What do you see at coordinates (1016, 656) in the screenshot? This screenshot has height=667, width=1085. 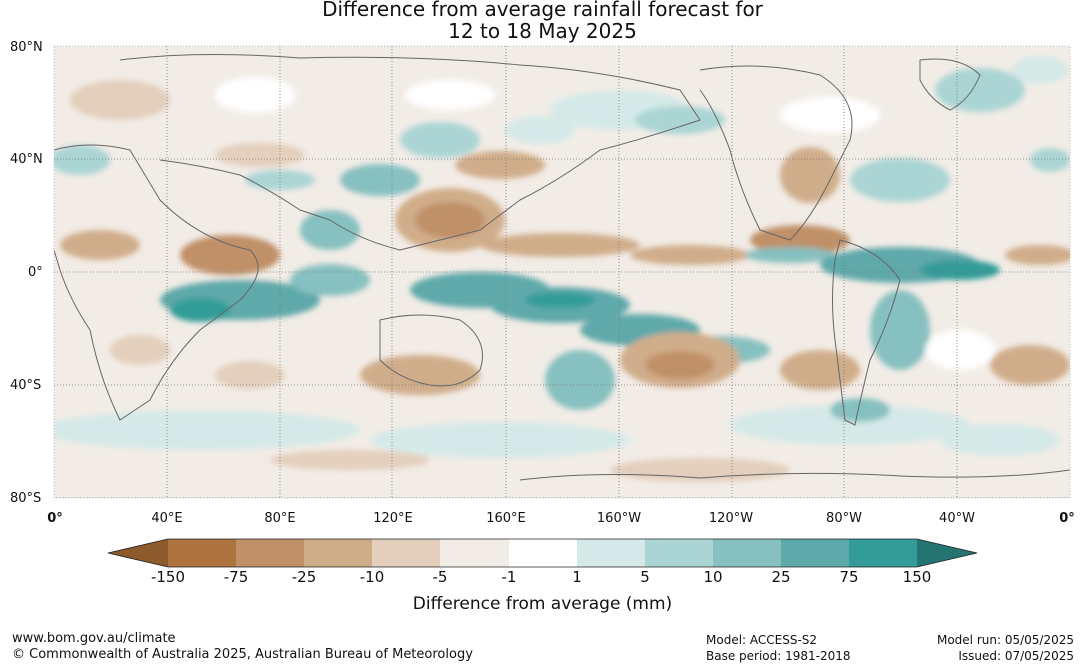 I see `footer-issued: Issued: 07/05/2025` at bounding box center [1016, 656].